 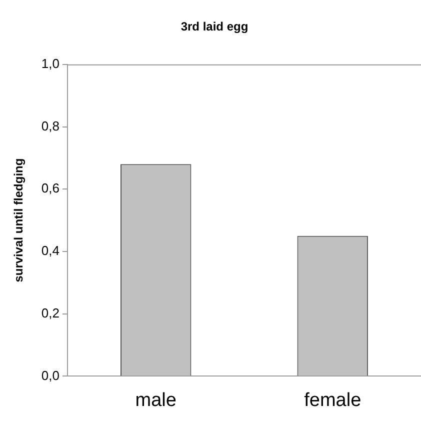 I want to click on y-tick-label: 0,0, so click(x=50, y=375).